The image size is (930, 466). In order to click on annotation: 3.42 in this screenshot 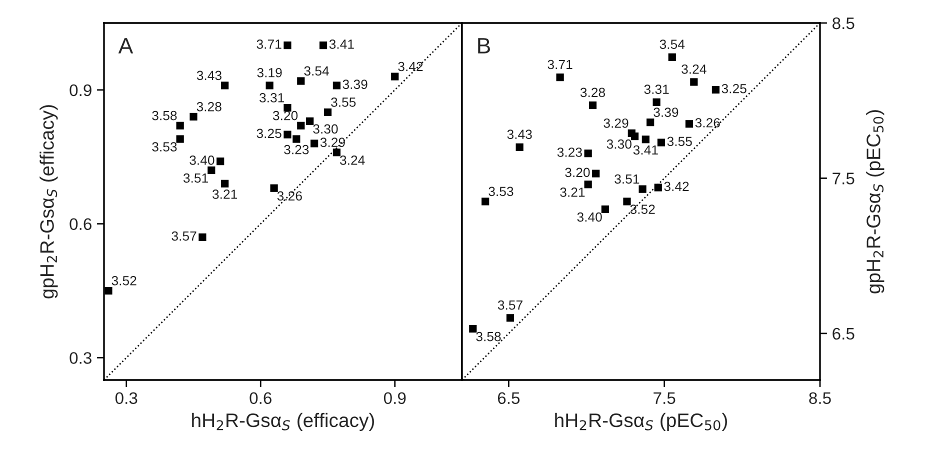, I will do `click(410, 67)`.